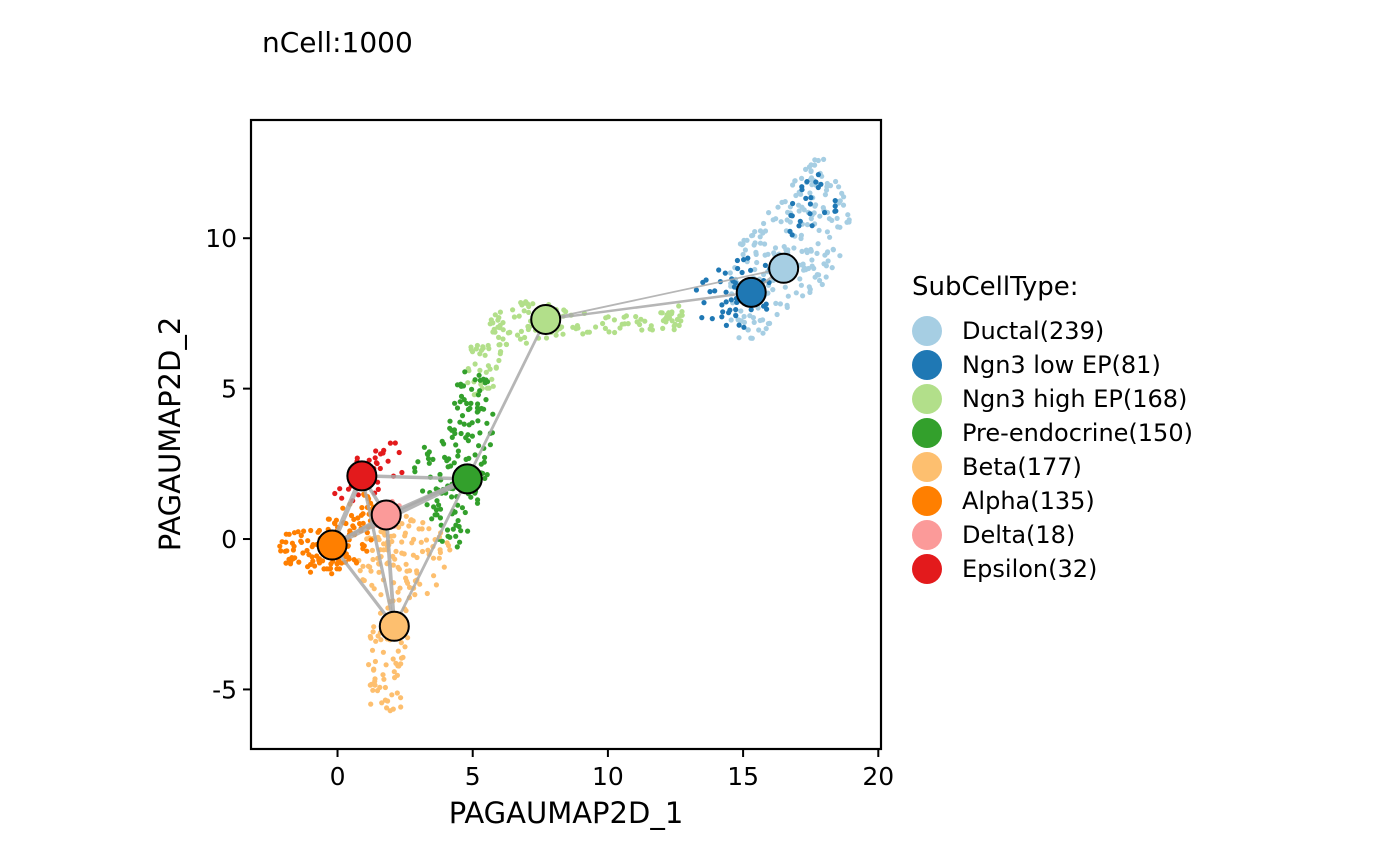 This screenshot has width=1400, height=866. Describe the element at coordinates (1075, 399) in the screenshot. I see `legend-label: Ngn3 high EP(168)` at that location.